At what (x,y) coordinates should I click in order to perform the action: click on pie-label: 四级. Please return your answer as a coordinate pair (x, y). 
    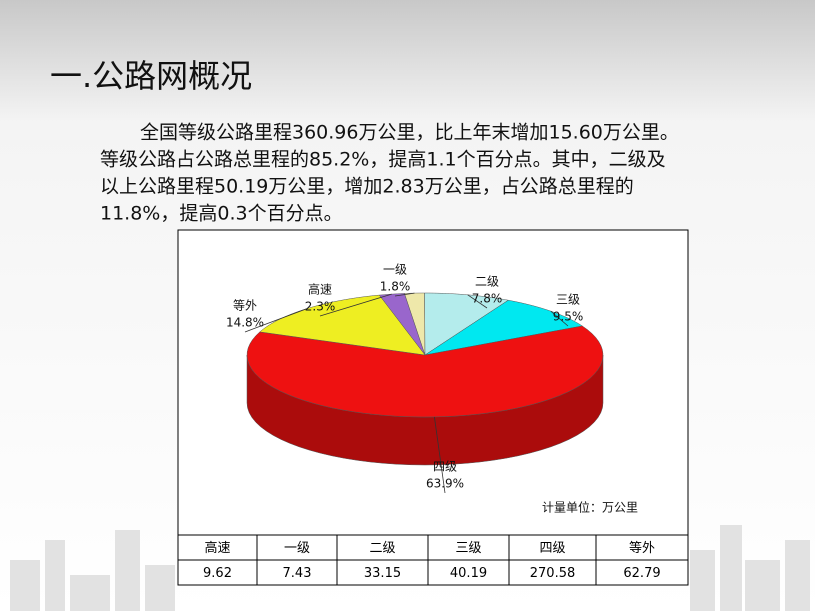
    Looking at the image, I should click on (445, 467).